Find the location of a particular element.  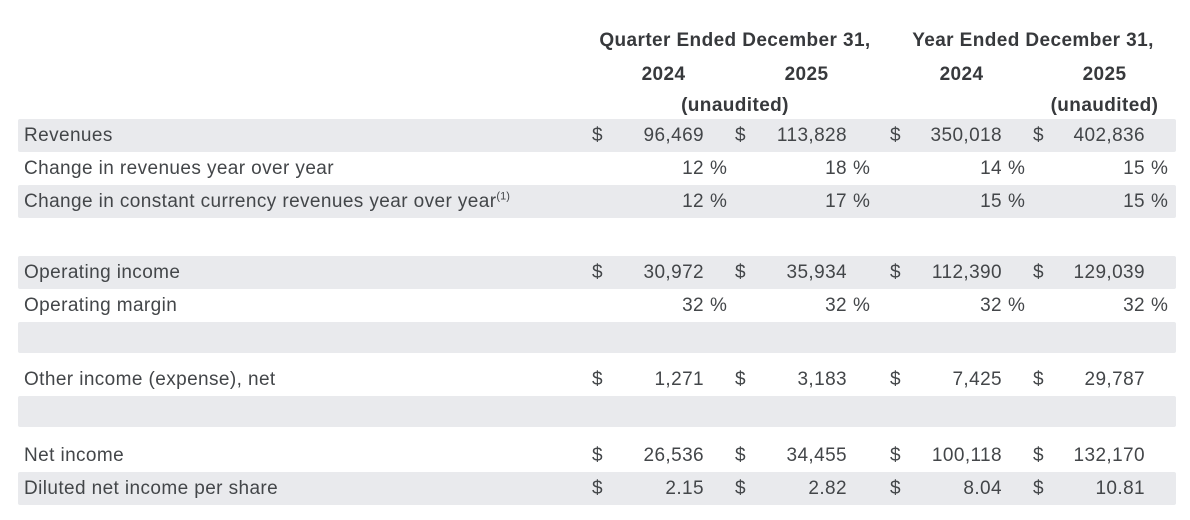

row-label: Change in revenues year over year is located at coordinates (179, 168).